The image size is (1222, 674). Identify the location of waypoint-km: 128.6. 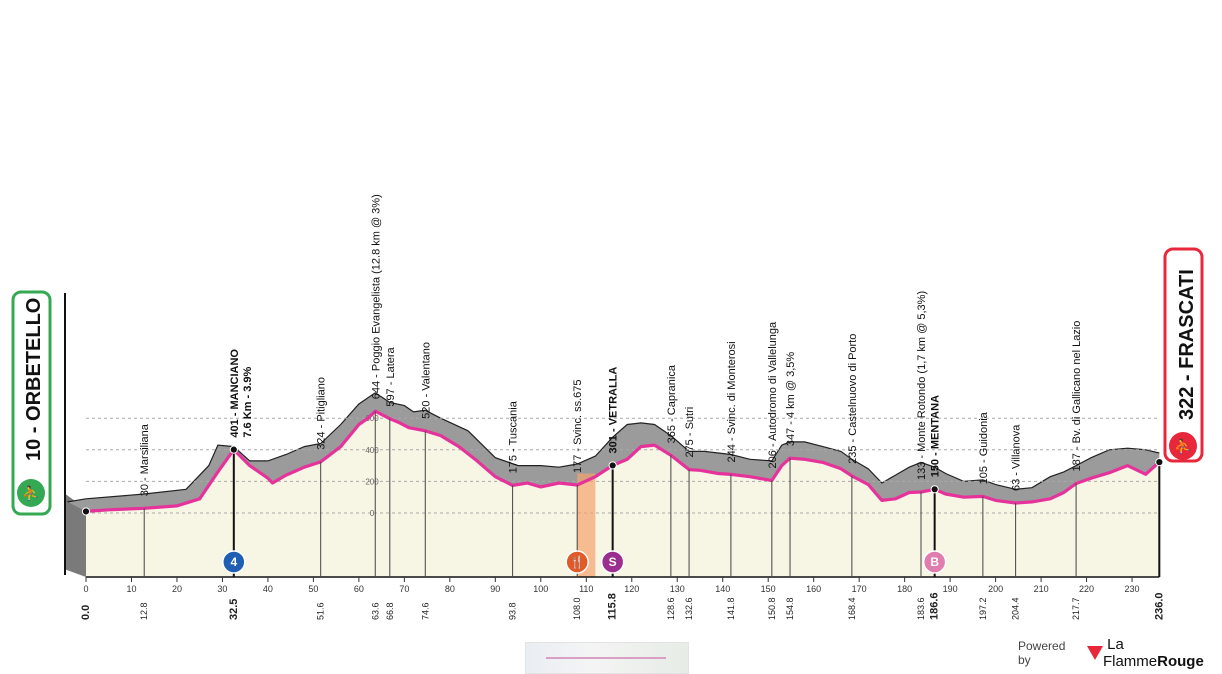
(671, 608).